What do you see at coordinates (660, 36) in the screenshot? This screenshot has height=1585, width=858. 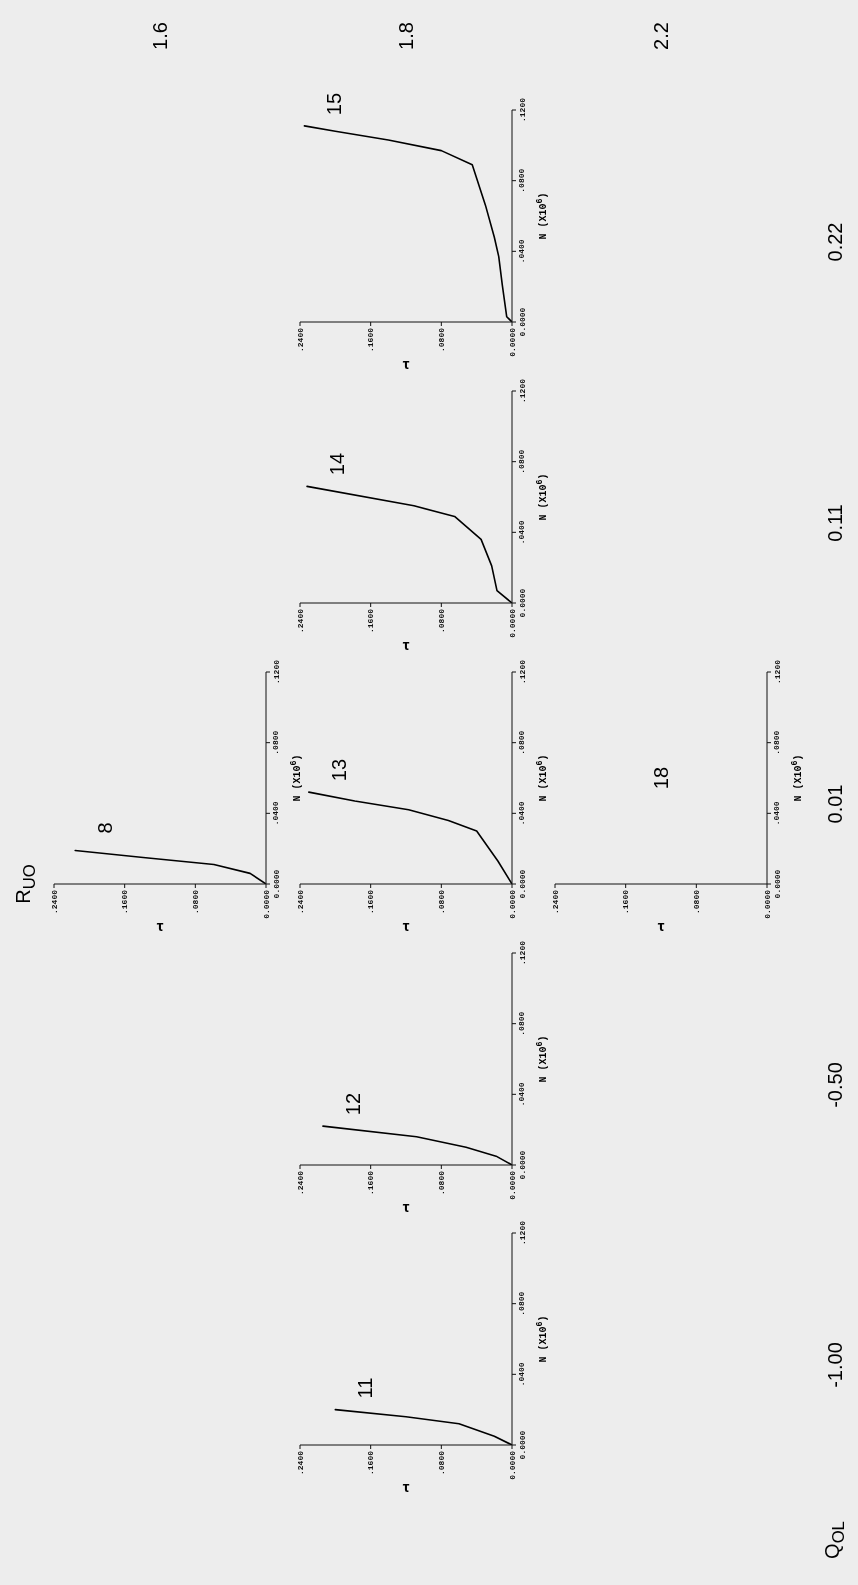 I see `category-label: 2.2` at bounding box center [660, 36].